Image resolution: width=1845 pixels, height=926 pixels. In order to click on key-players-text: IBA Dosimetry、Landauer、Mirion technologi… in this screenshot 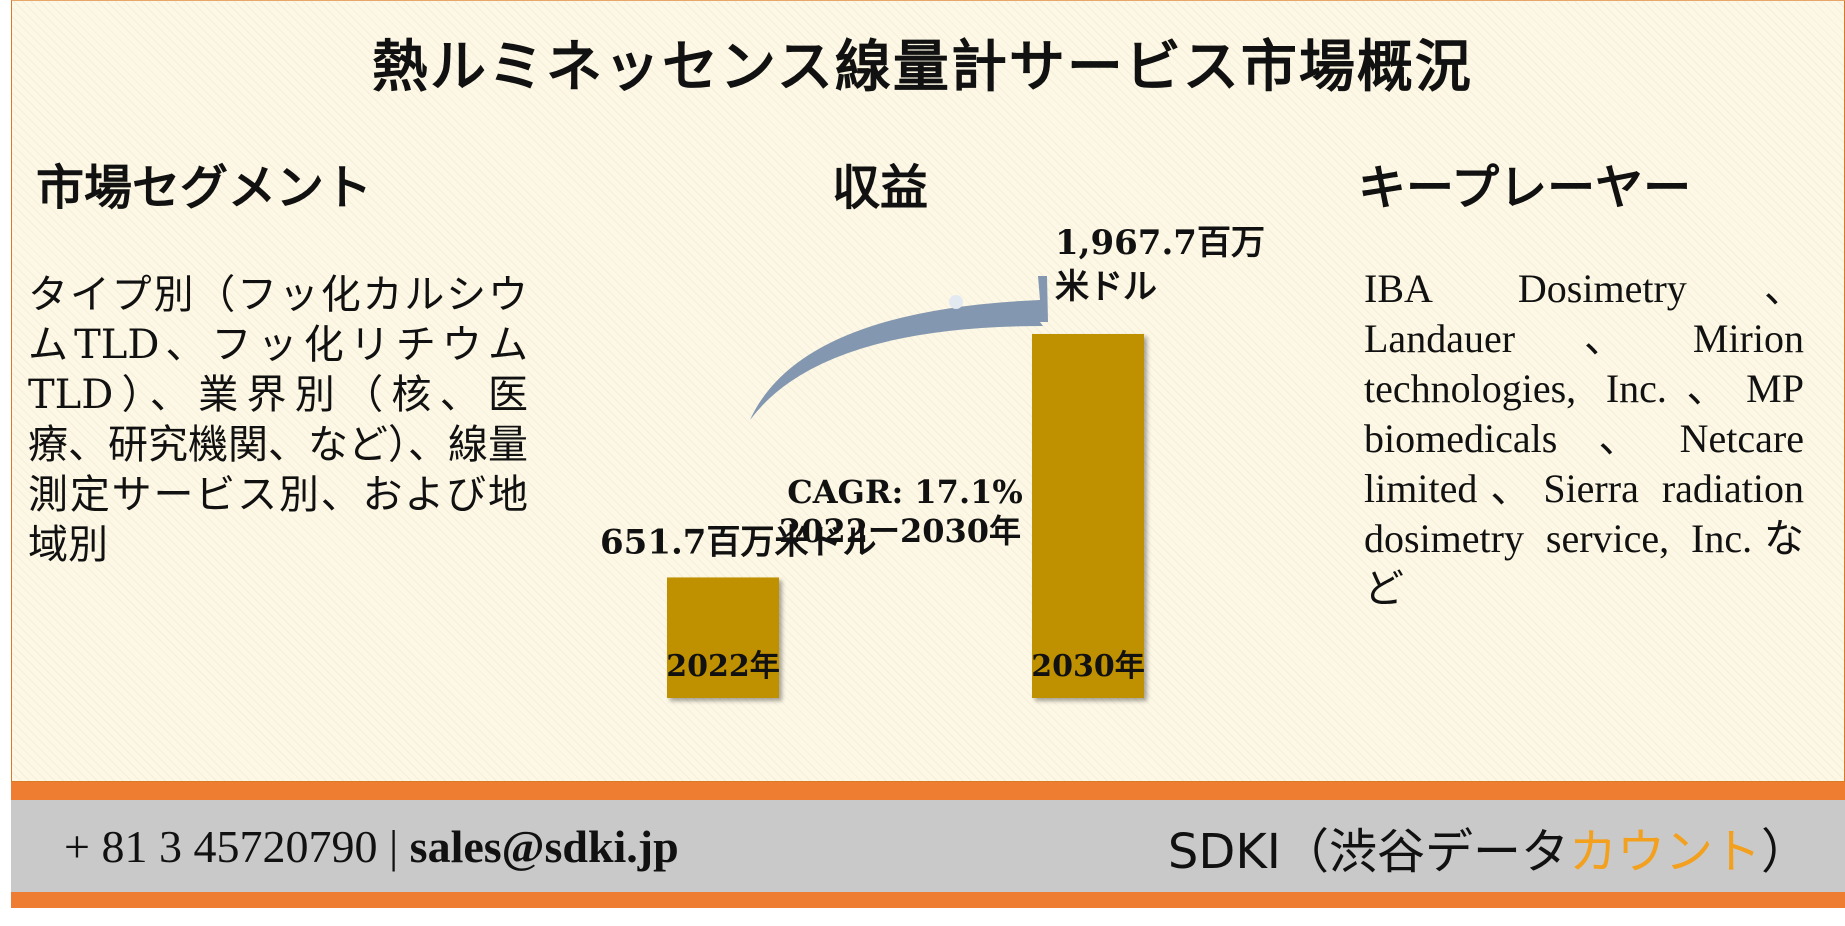, I will do `click(1584, 438)`.